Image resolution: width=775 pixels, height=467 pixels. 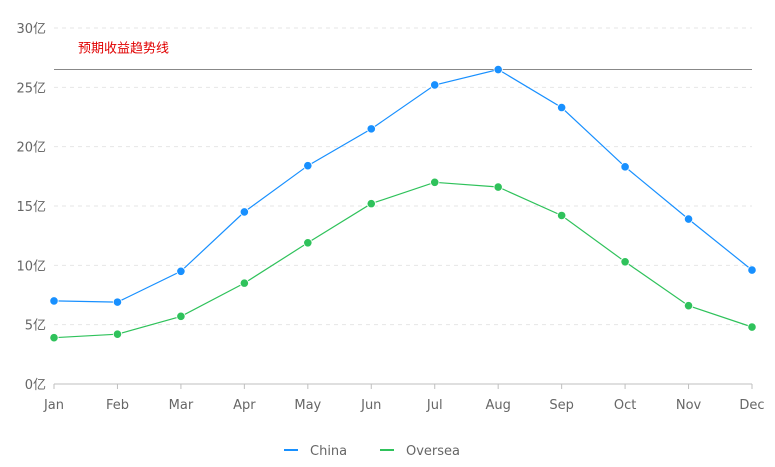 I want to click on trend-annotation: 预期收益趋势线, so click(x=403, y=56).